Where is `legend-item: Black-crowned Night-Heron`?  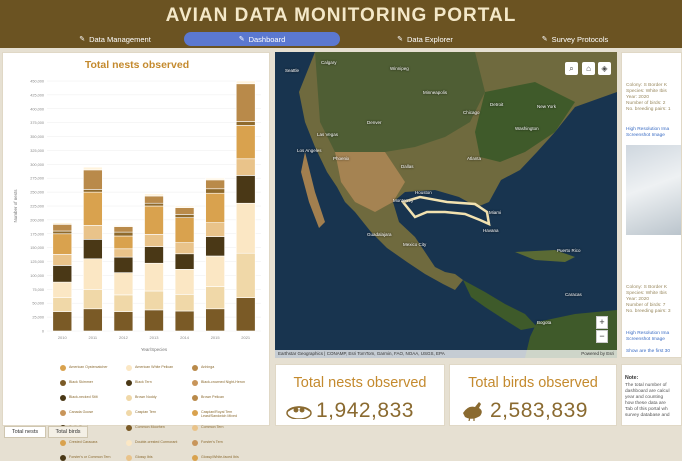
legend-item: Black-crowned Night-Heron is located at coordinates (222, 383).